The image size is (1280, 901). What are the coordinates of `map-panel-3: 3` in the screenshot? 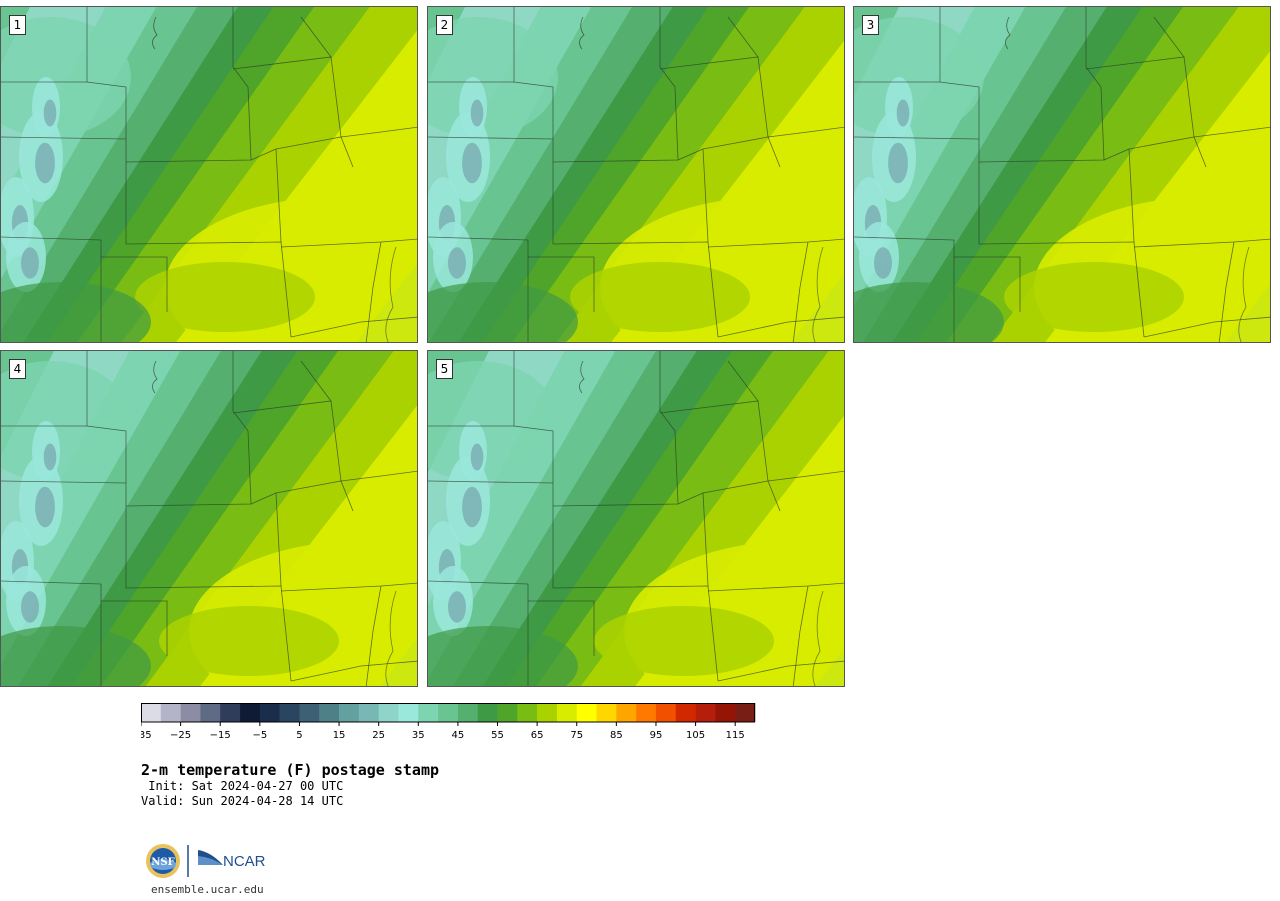 It's located at (1062, 174).